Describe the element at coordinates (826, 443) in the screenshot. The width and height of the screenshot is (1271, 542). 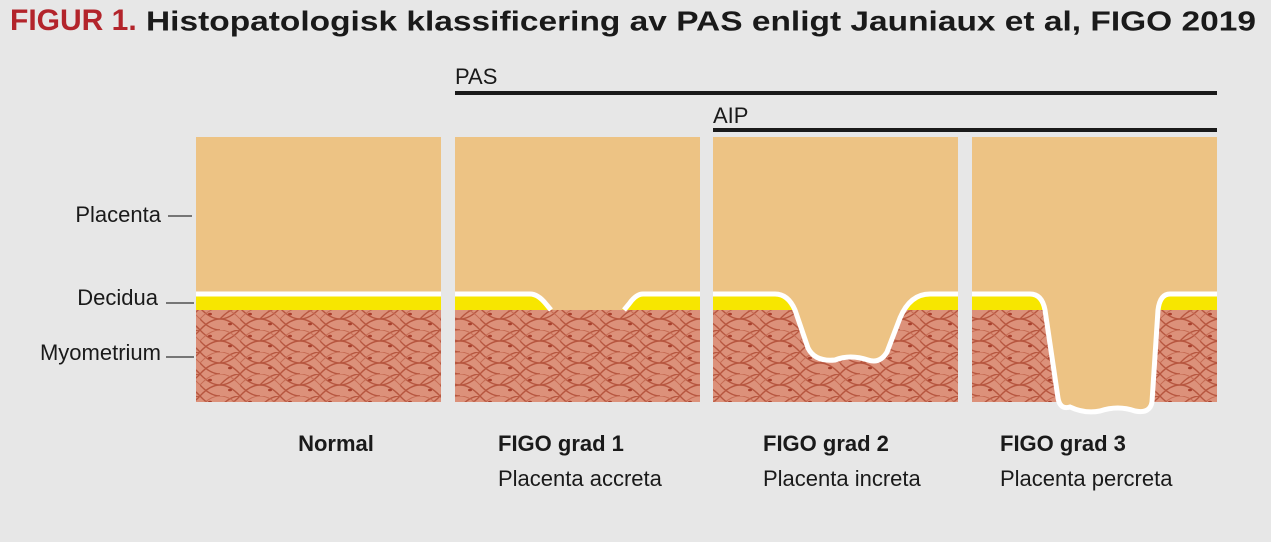
I see `panel-title: FIGO grad 2` at that location.